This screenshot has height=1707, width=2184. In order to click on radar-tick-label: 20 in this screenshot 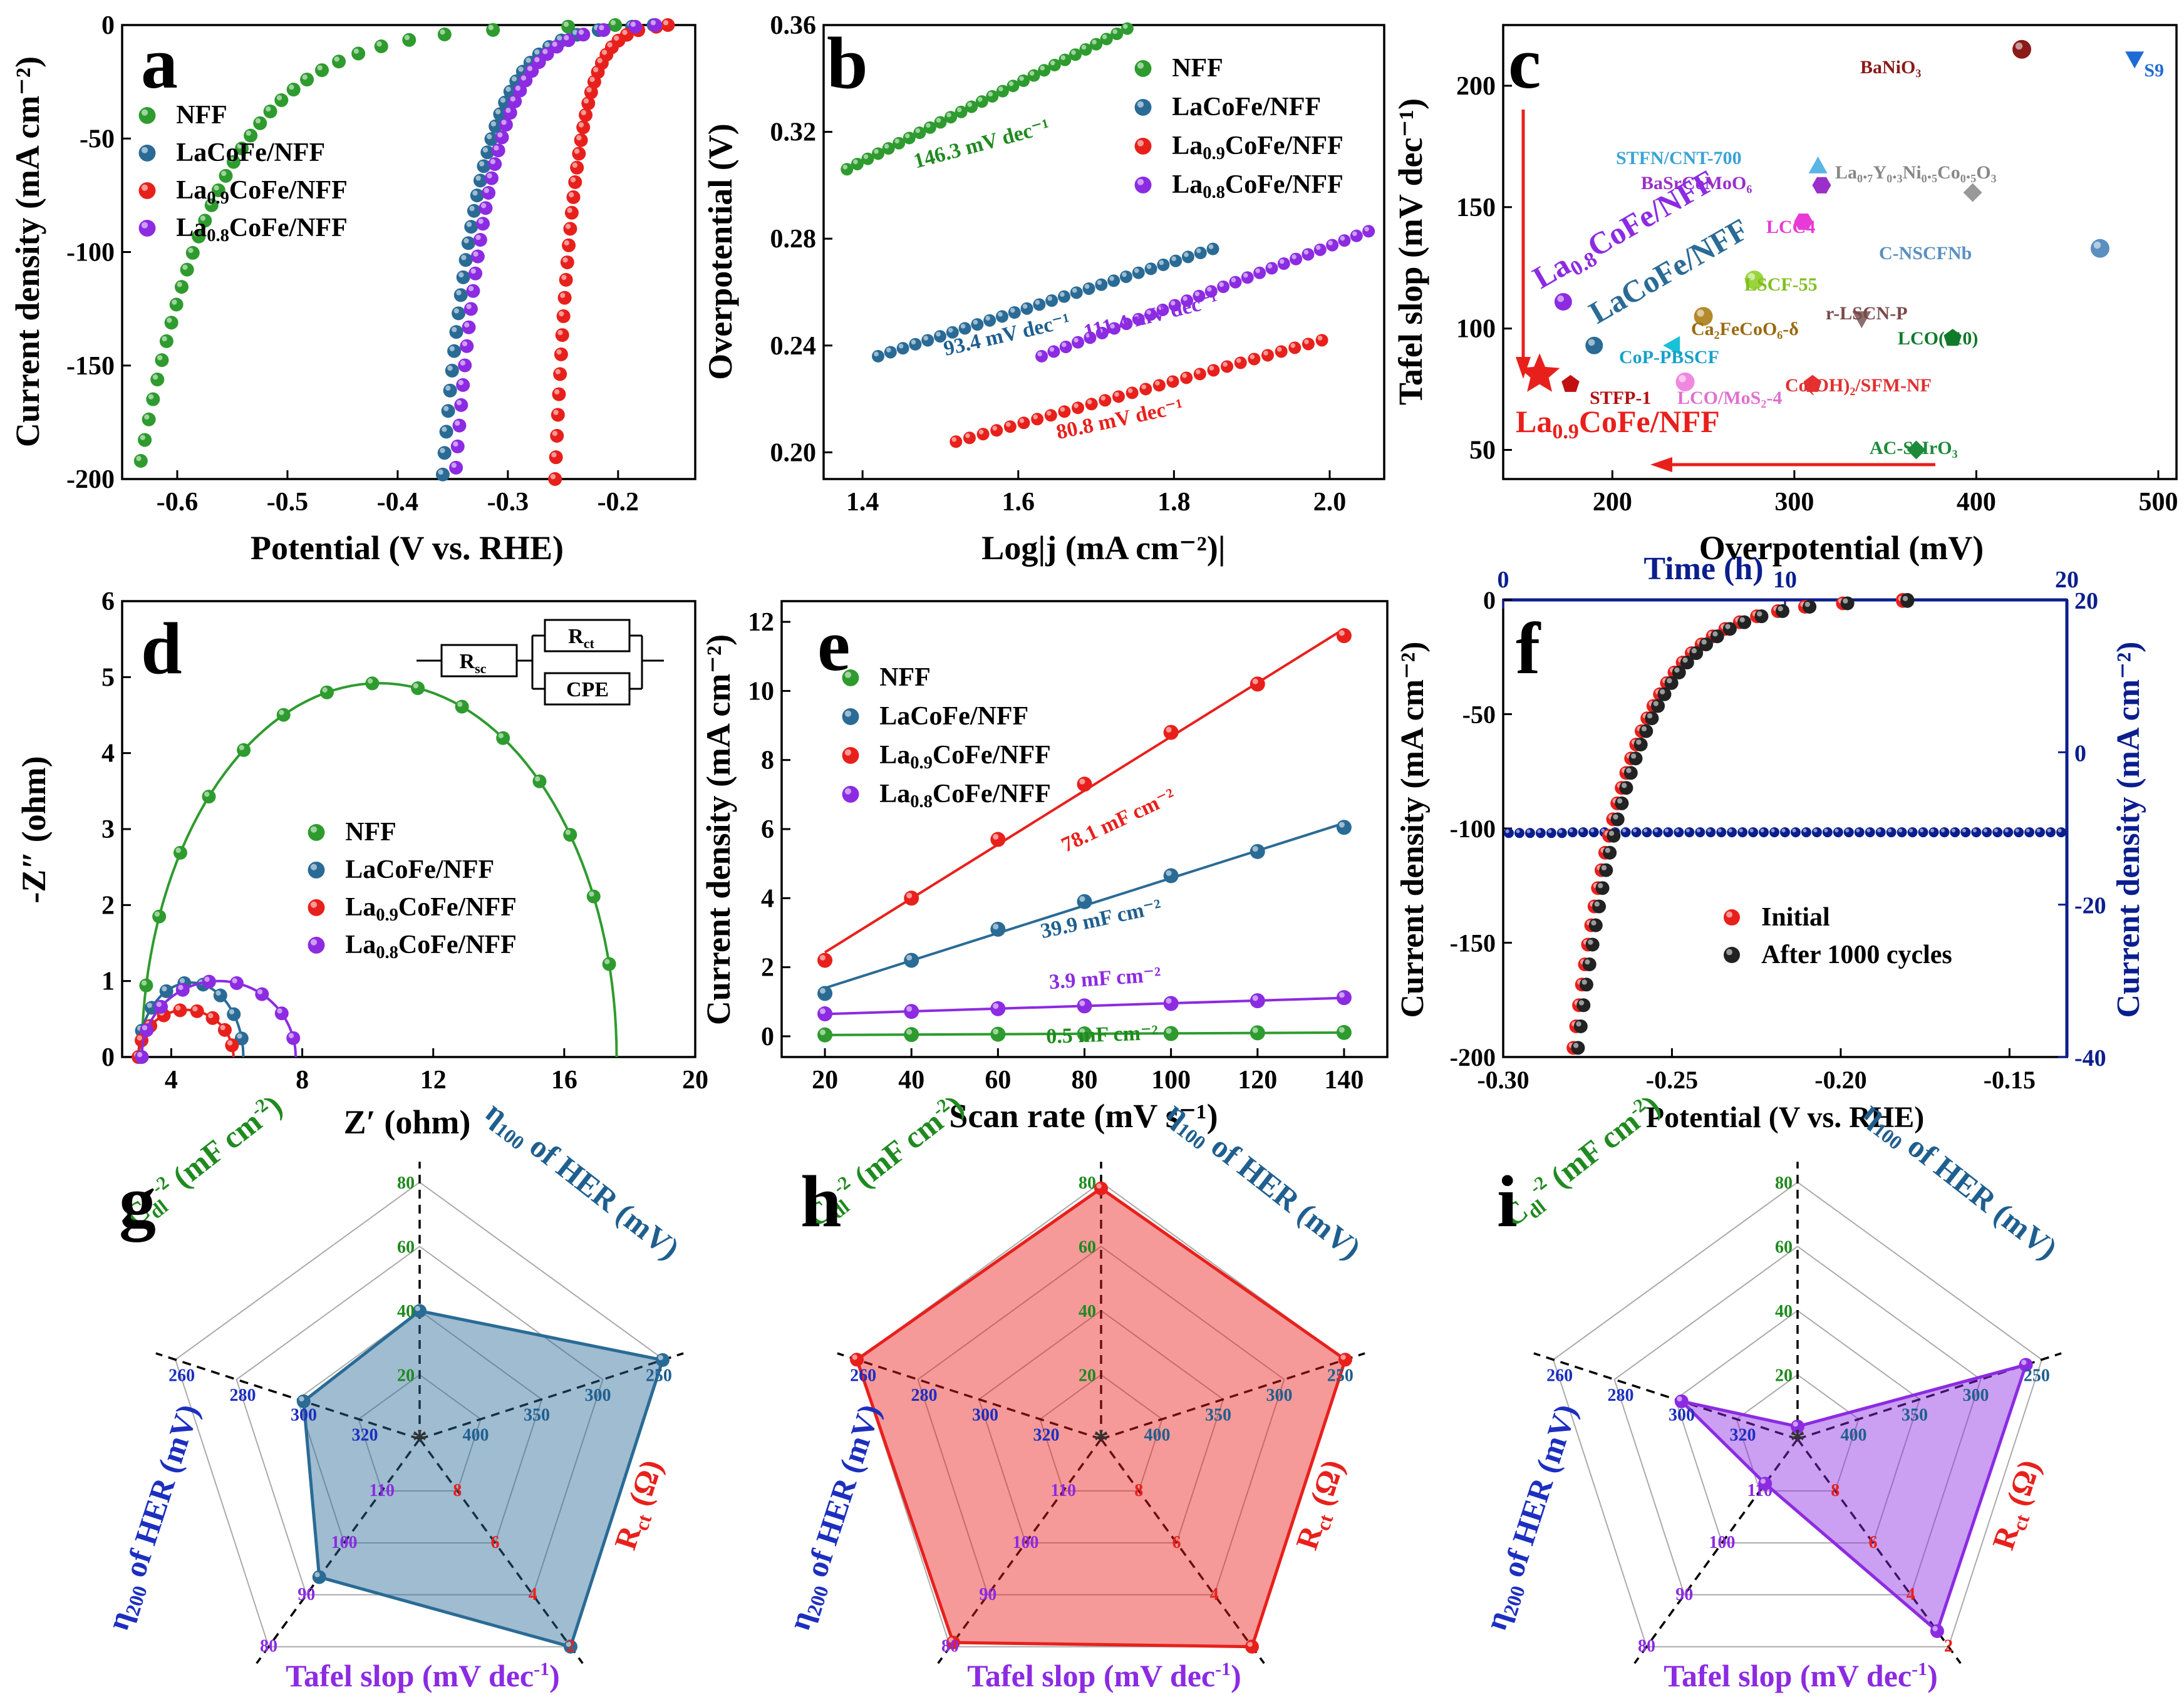, I will do `click(1784, 1376)`.